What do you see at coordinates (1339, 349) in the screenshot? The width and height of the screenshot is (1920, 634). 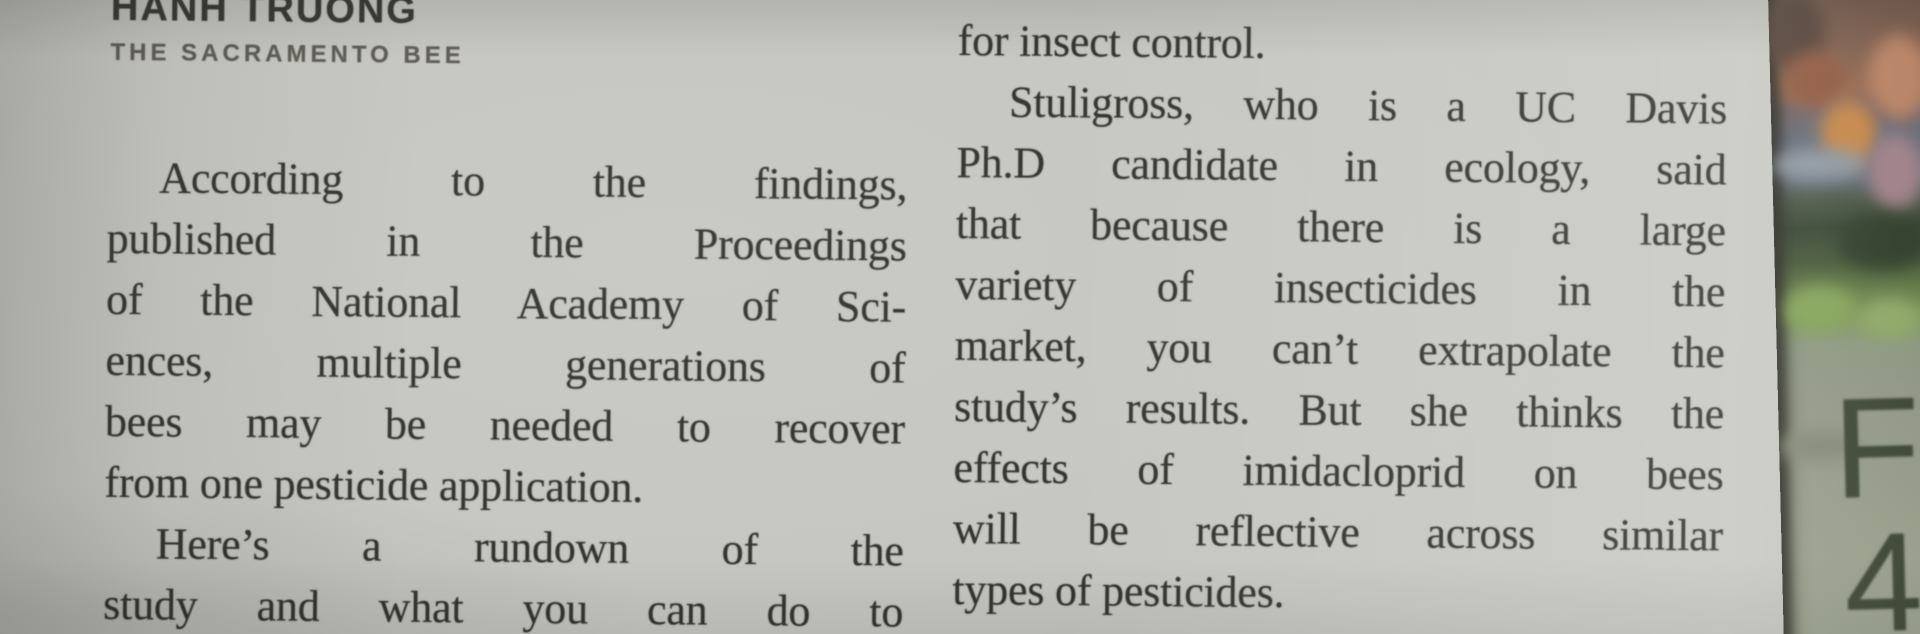 I see `text-line: market, you can’t extrapolate the` at bounding box center [1339, 349].